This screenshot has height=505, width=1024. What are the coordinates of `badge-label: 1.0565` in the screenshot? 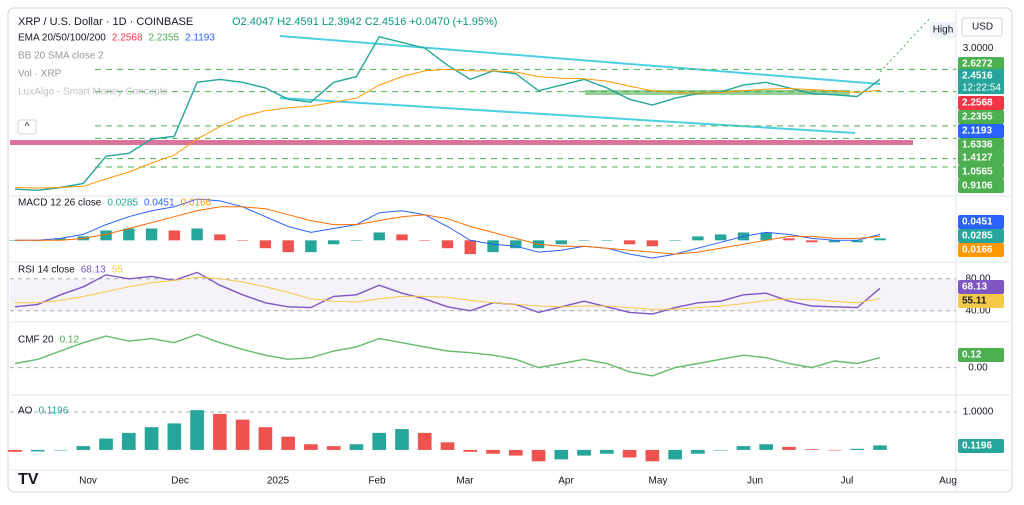 It's located at (977, 172).